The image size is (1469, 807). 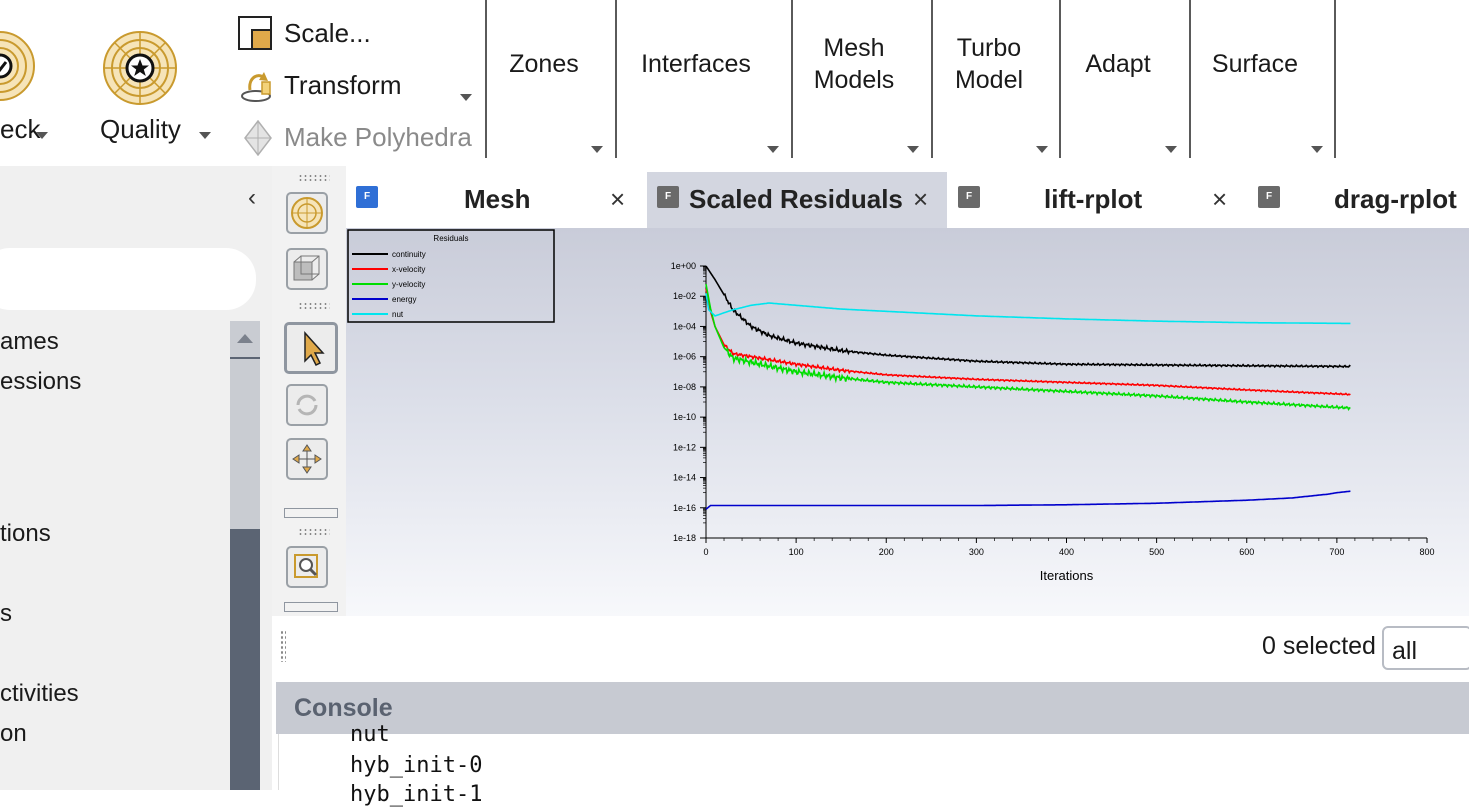 I want to click on surface-menu: Surface, so click(x=1255, y=64).